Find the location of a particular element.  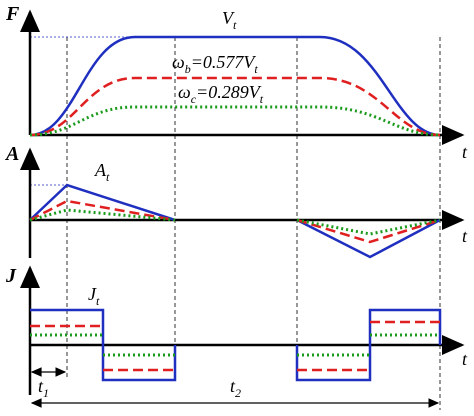

interval-label: t1 is located at coordinates (43, 388).